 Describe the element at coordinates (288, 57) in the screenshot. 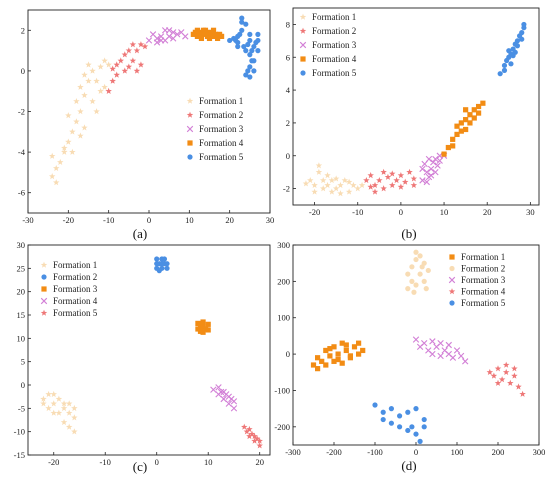

I see `y-tick-label: 6` at that location.